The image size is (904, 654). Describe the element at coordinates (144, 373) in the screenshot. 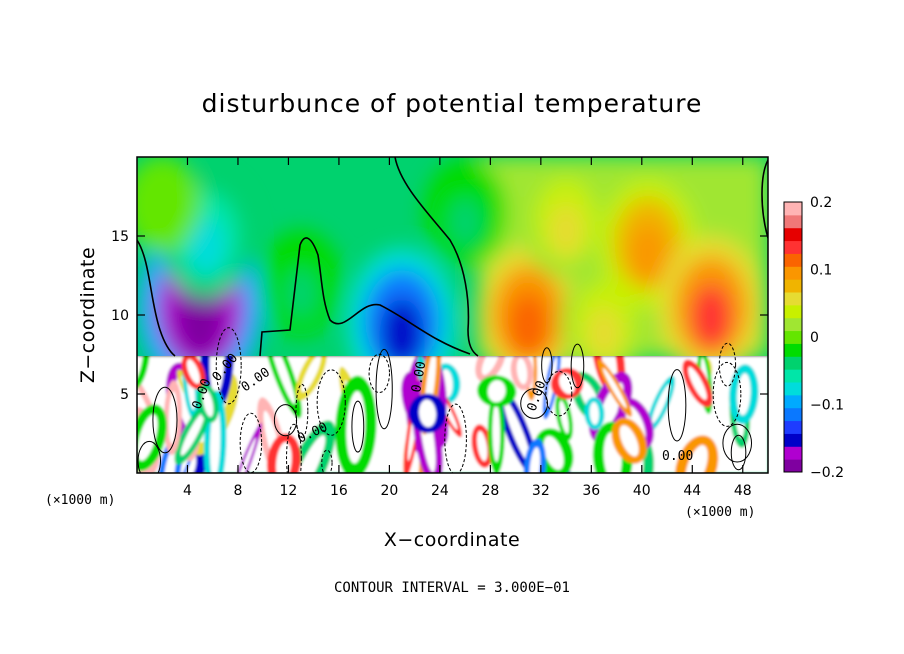

I see `turbulent-plume` at that location.